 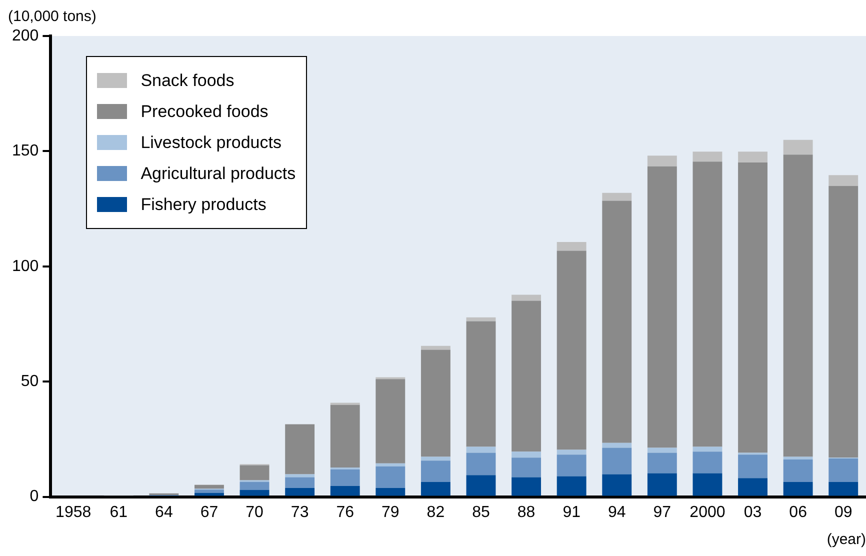 What do you see at coordinates (29, 381) in the screenshot?
I see `y-tick-label: 50` at bounding box center [29, 381].